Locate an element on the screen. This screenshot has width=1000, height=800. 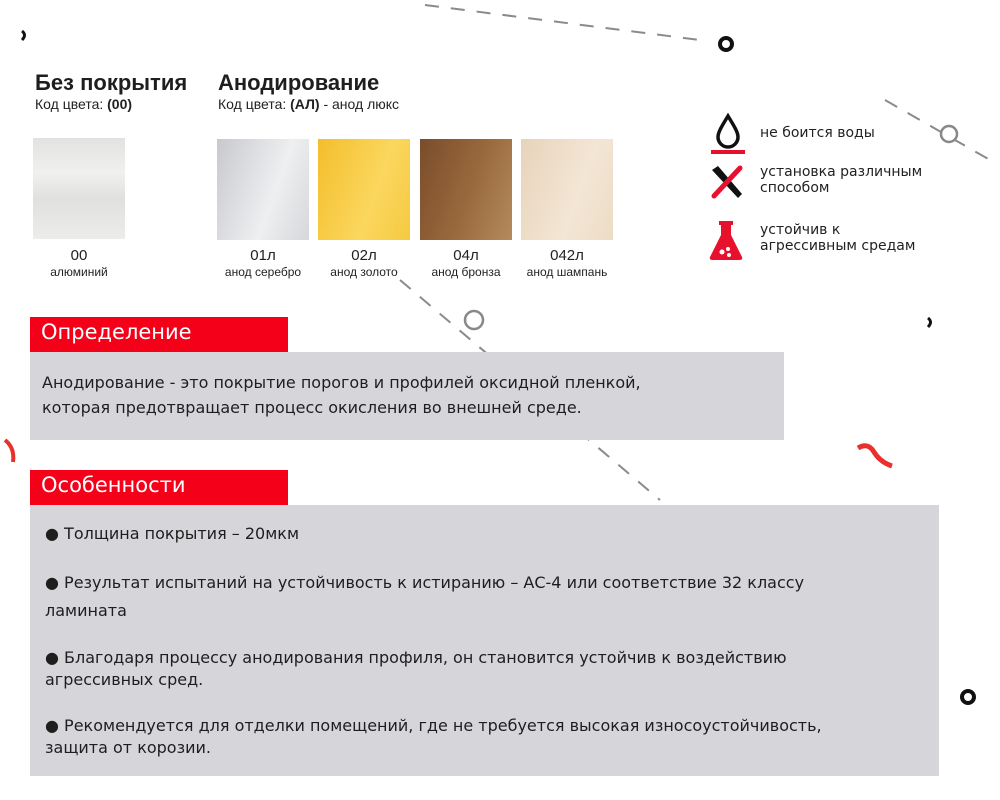
water-drop-icon is located at coordinates (728, 133).